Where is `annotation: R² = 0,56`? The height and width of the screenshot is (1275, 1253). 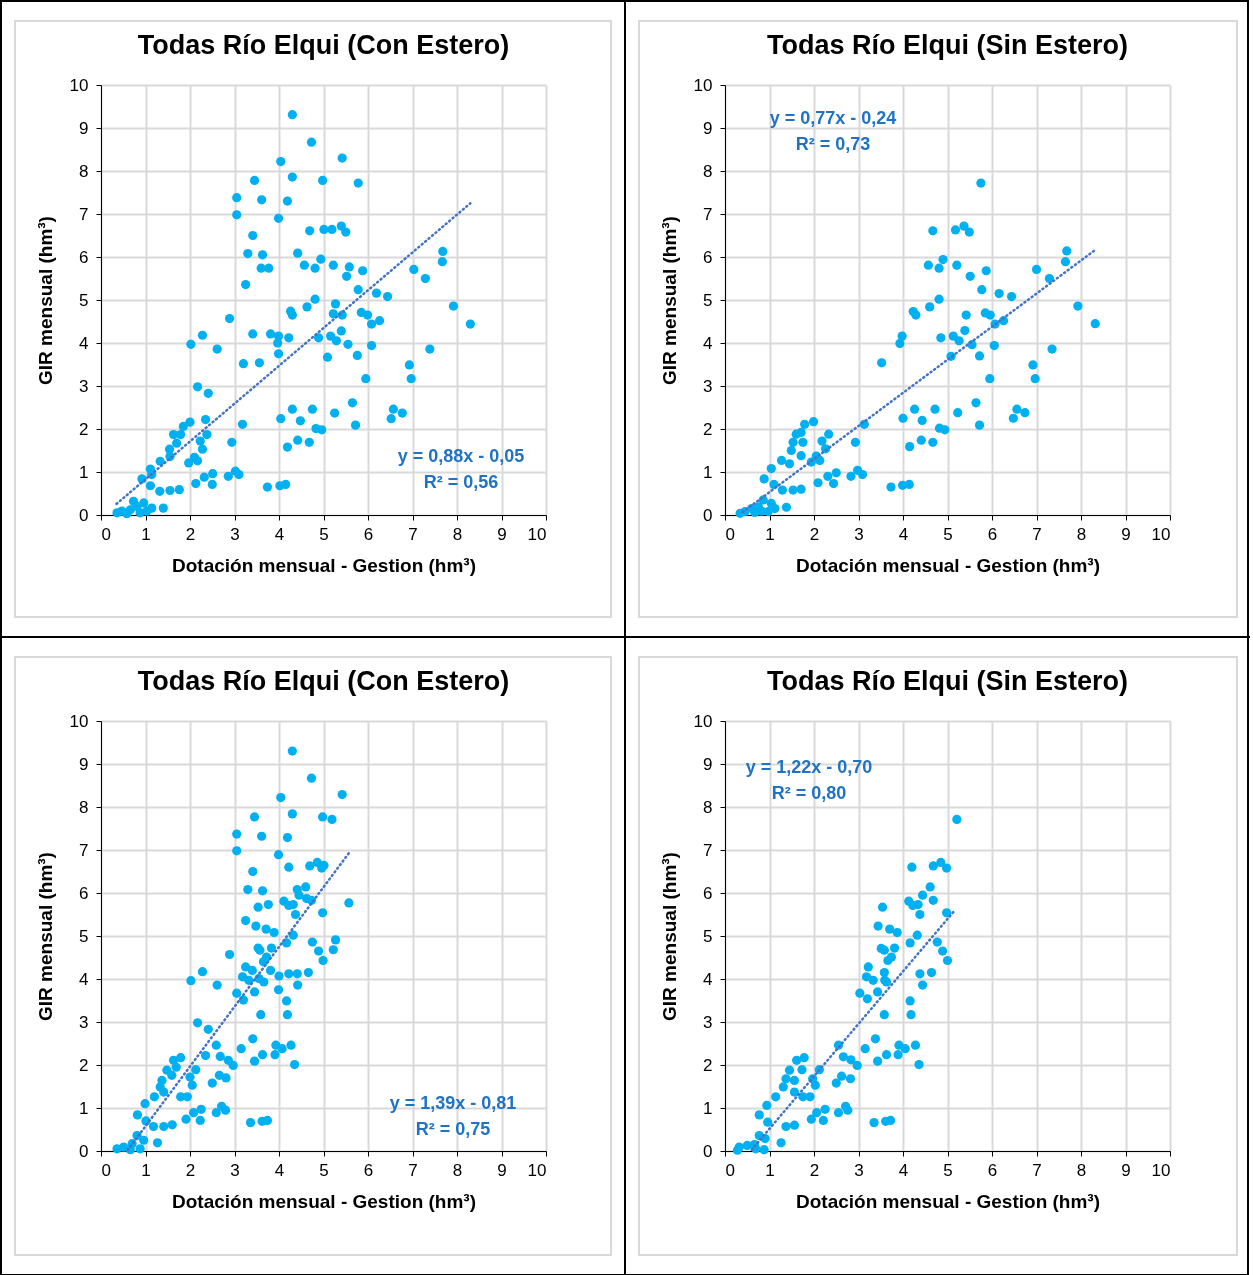 annotation: R² = 0,56 is located at coordinates (461, 482).